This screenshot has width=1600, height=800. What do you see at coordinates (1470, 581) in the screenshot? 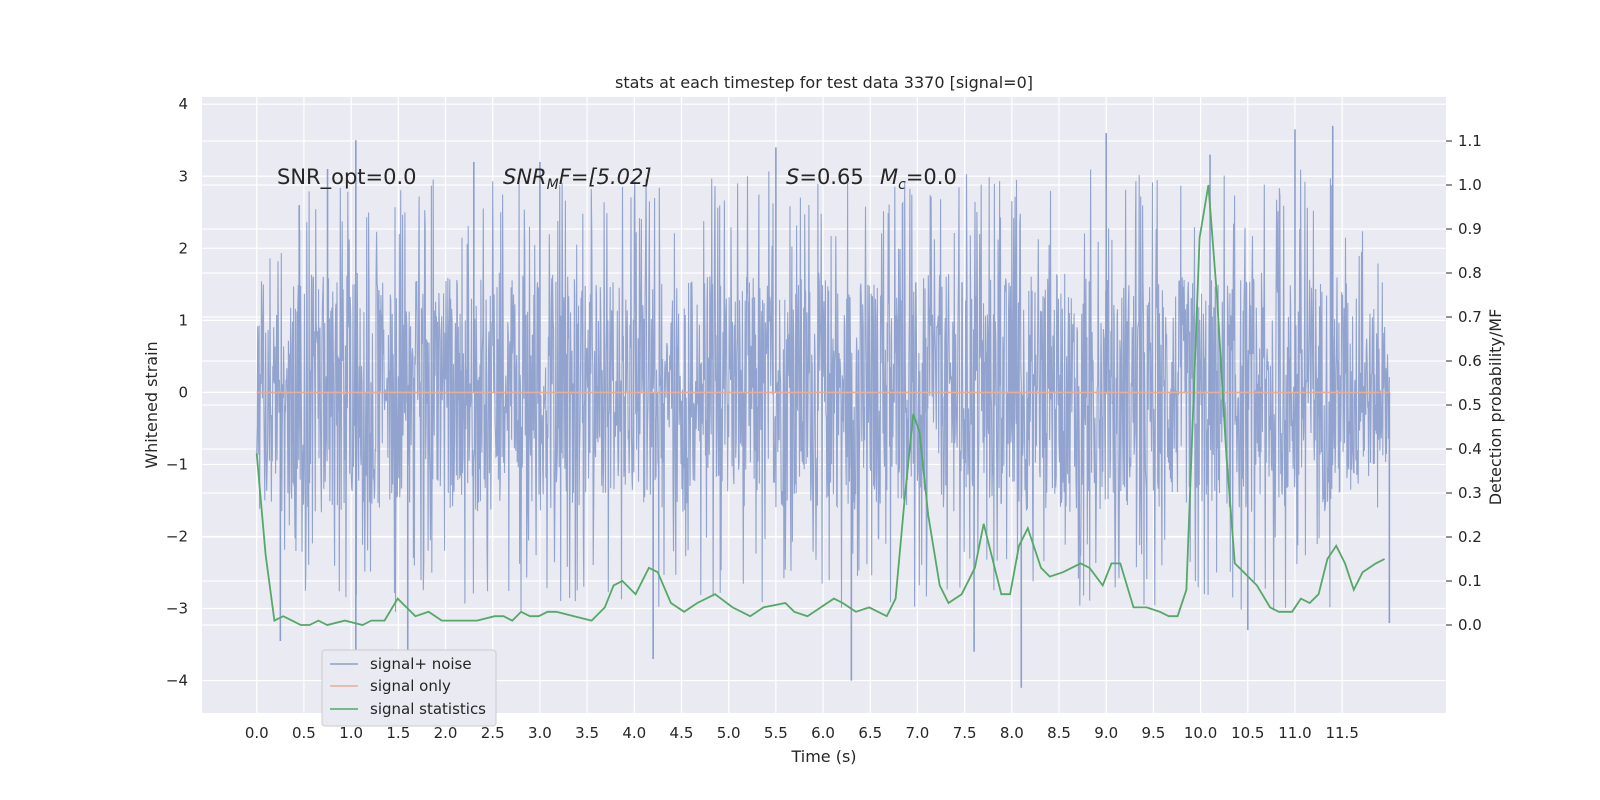
I see `y-right-tick-label: 0.1` at bounding box center [1470, 581].